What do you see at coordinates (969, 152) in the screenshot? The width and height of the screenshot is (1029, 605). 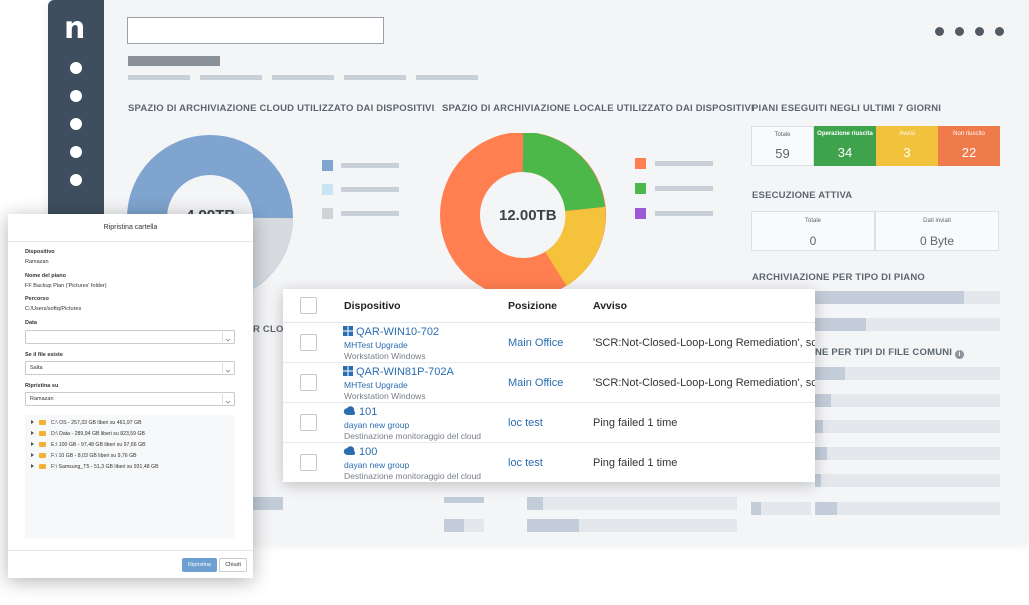 I see `plans-failed-value: 22` at bounding box center [969, 152].